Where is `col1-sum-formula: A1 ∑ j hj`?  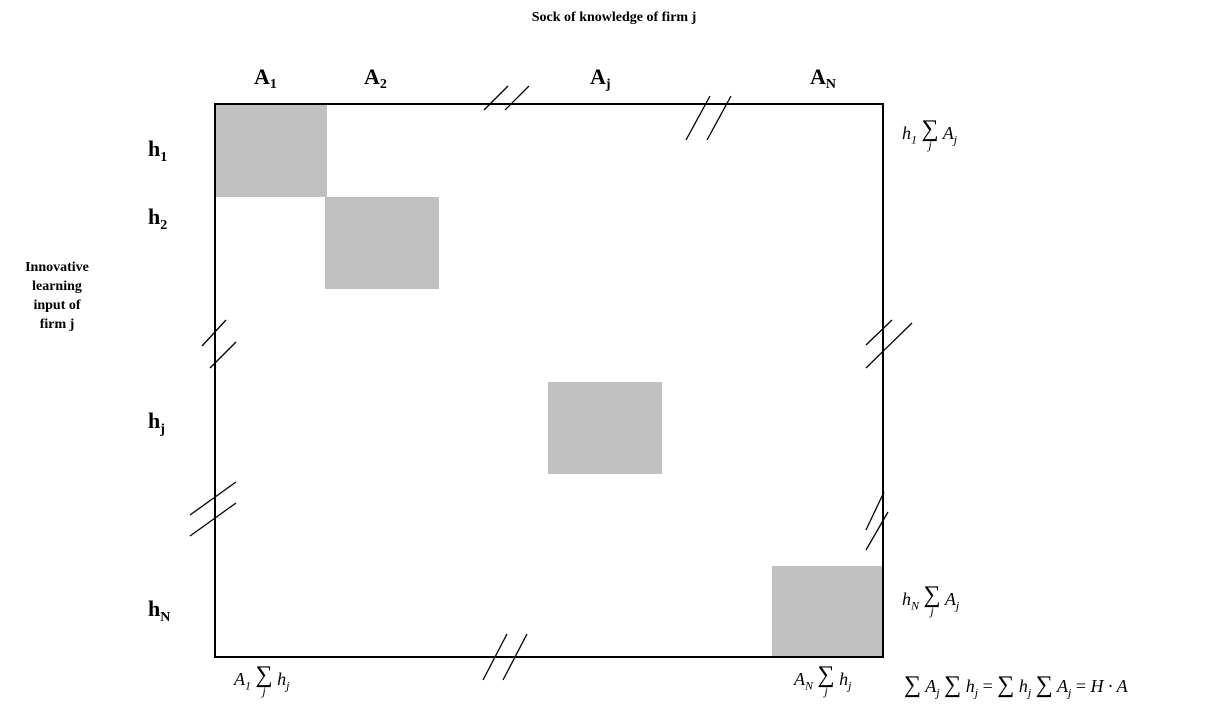 col1-sum-formula: A1 ∑ j hj is located at coordinates (262, 680).